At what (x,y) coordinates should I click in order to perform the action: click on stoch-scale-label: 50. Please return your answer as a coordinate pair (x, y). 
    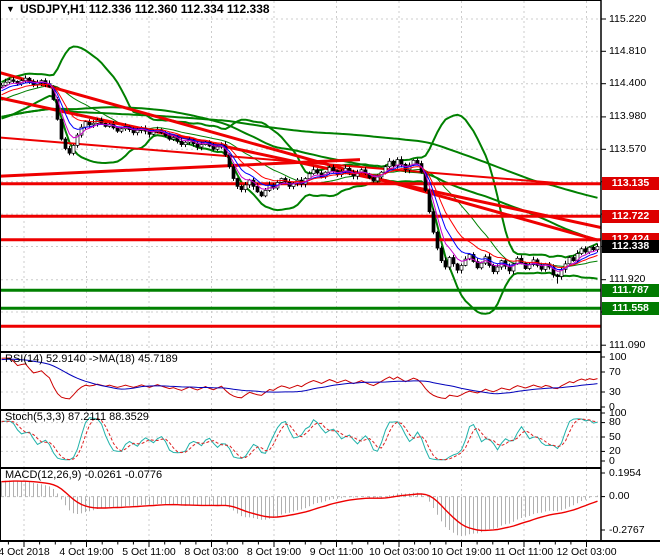
    Looking at the image, I should click on (615, 436).